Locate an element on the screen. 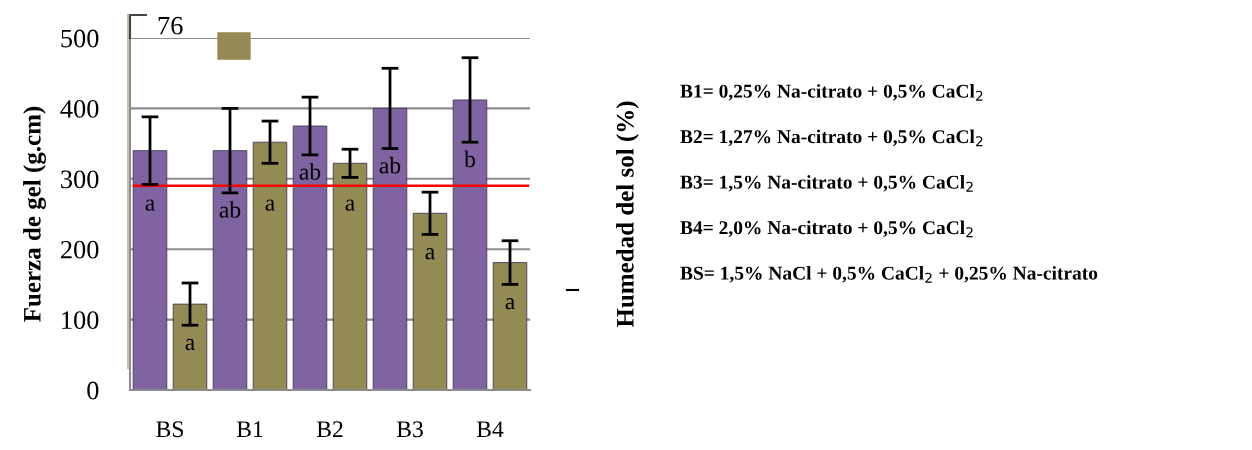 The height and width of the screenshot is (450, 1252). y-tick-label: 300 is located at coordinates (80, 179).